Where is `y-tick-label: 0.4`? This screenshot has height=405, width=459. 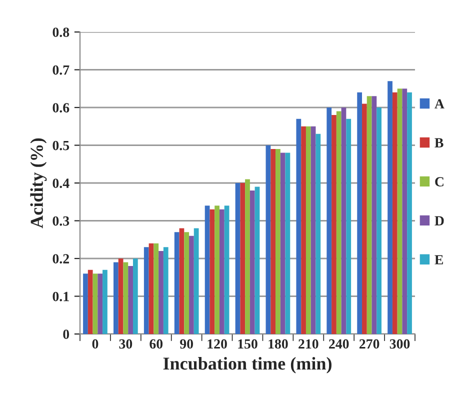 y-tick-label: 0.4 is located at coordinates (61, 183).